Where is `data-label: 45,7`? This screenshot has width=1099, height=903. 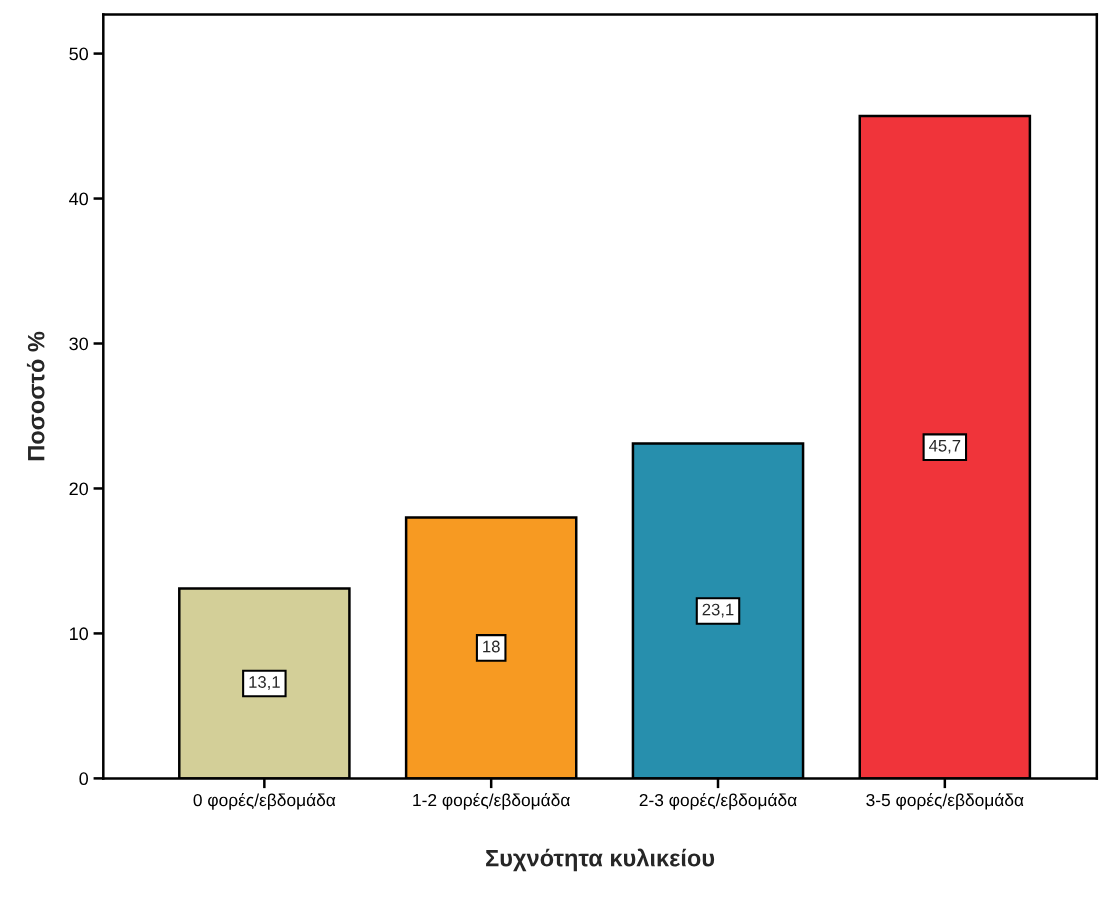 data-label: 45,7 is located at coordinates (944, 447).